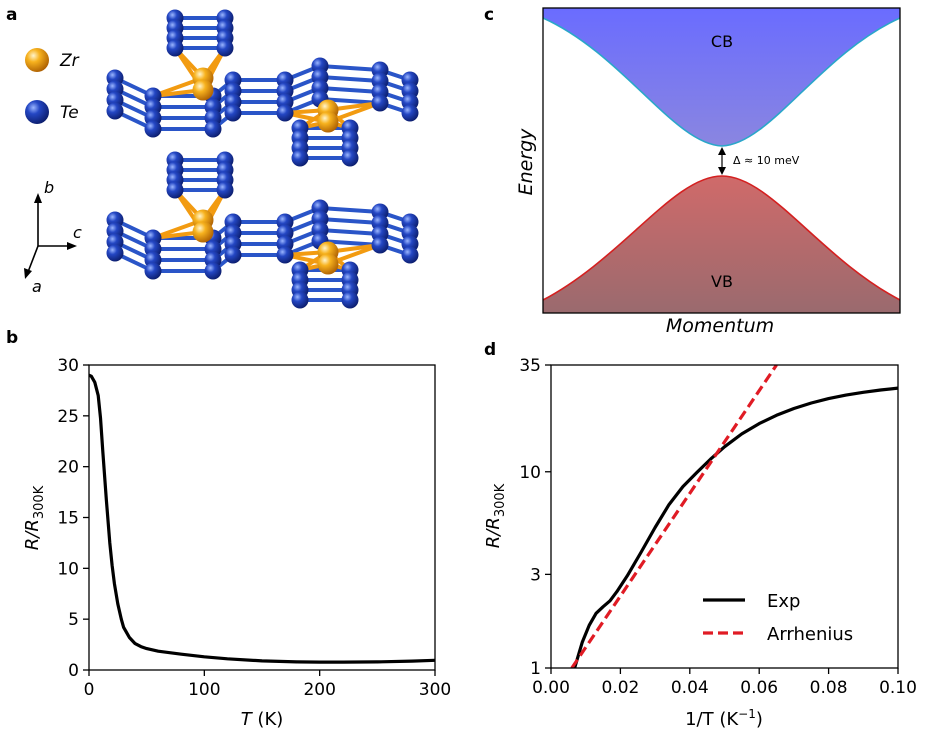 The width and height of the screenshot is (925, 734). What do you see at coordinates (435, 690) in the screenshot?
I see `x-tick-label: 300` at bounding box center [435, 690].